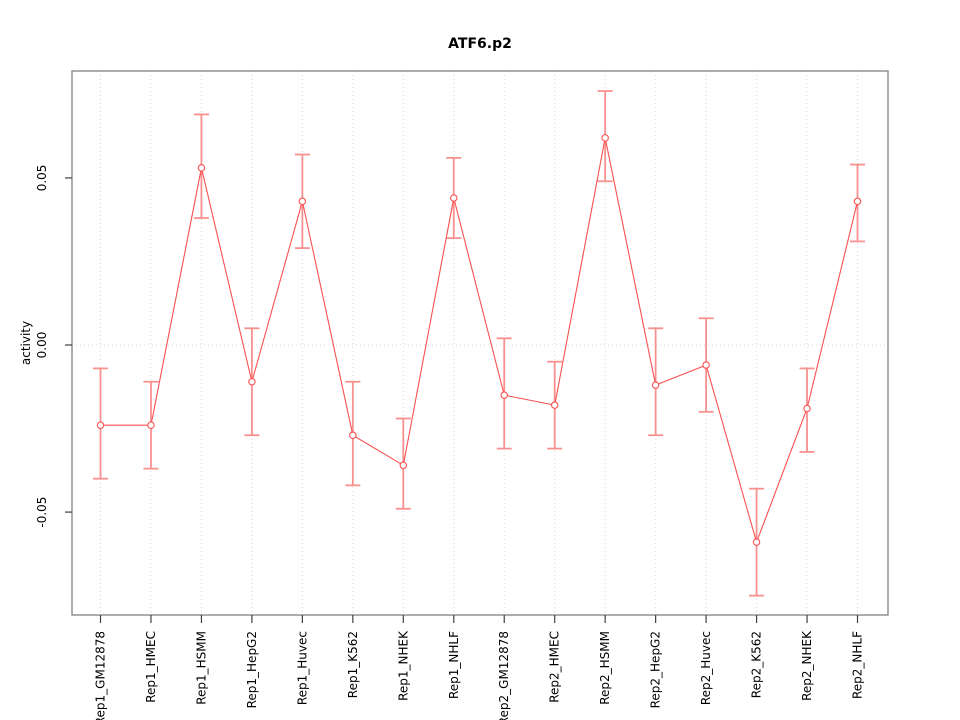 The width and height of the screenshot is (960, 720). Describe the element at coordinates (656, 669) in the screenshot. I see `x-tick-label: Rep2_HepG2` at that location.